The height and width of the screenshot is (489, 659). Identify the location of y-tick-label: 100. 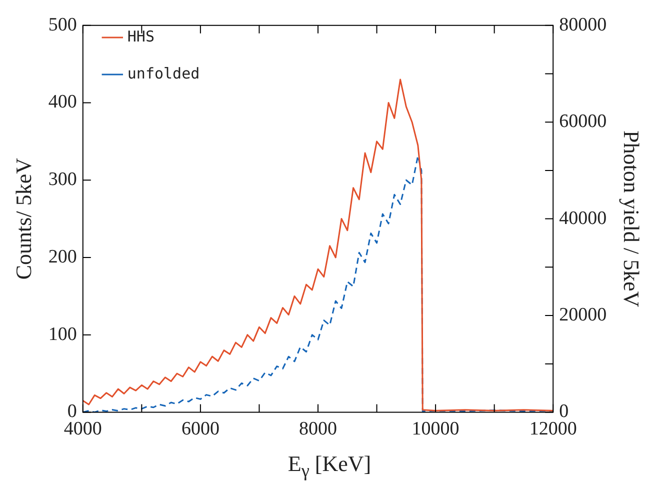
(62, 334).